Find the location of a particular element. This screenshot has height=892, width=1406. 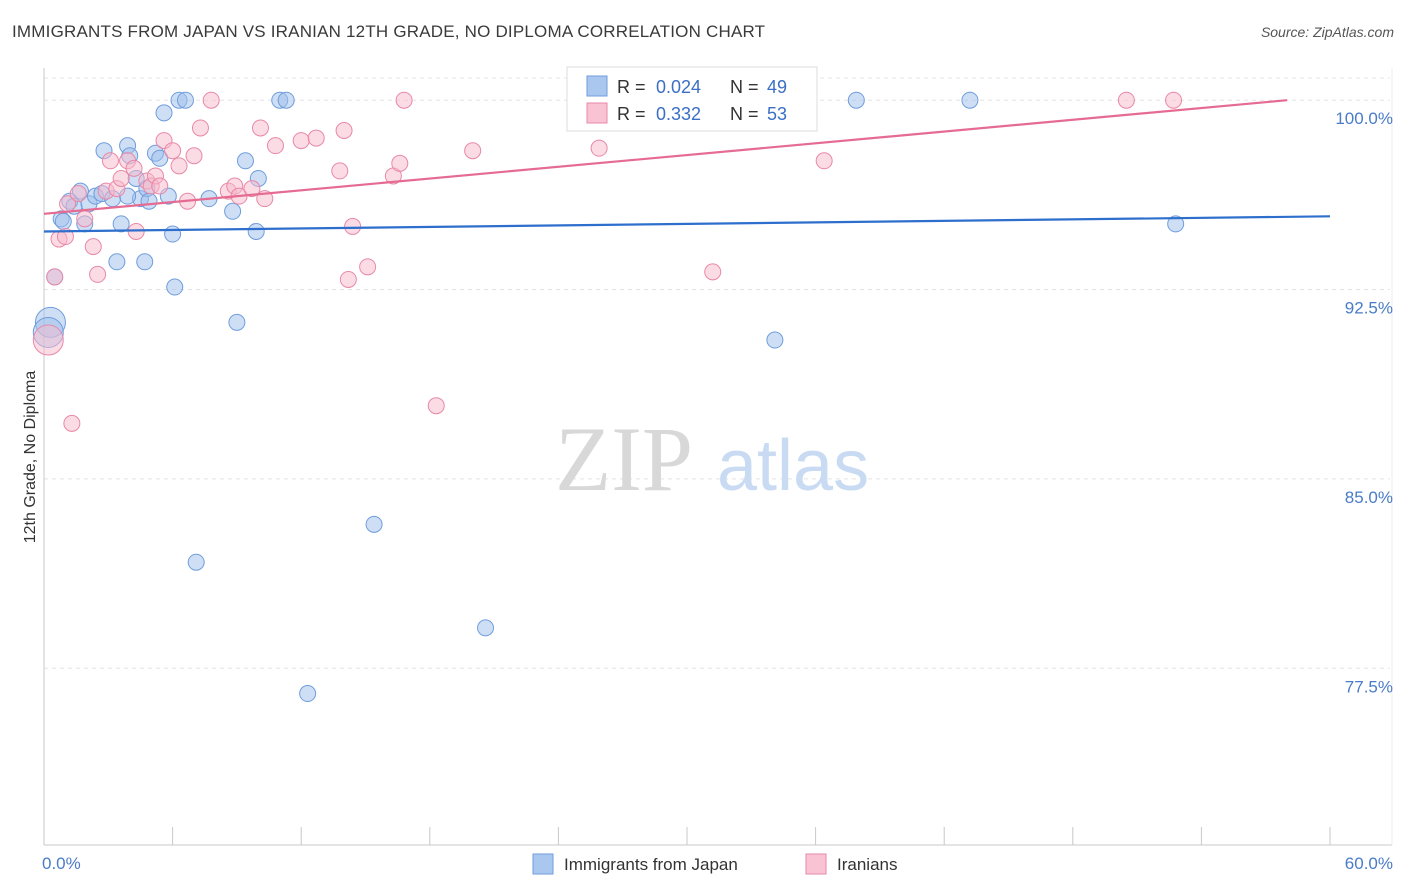

y-axis-title: 12th Grade, No Diploma is located at coordinates (30, 457).